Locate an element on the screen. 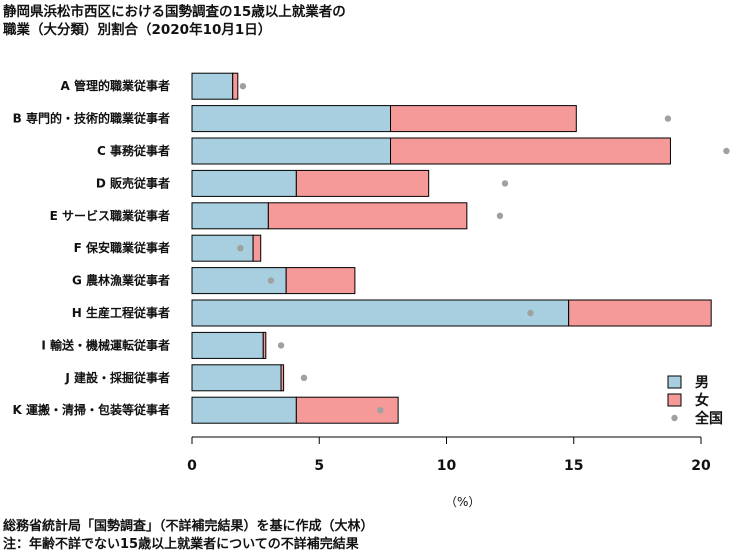  category-label: D 販売従事者 is located at coordinates (133, 182).